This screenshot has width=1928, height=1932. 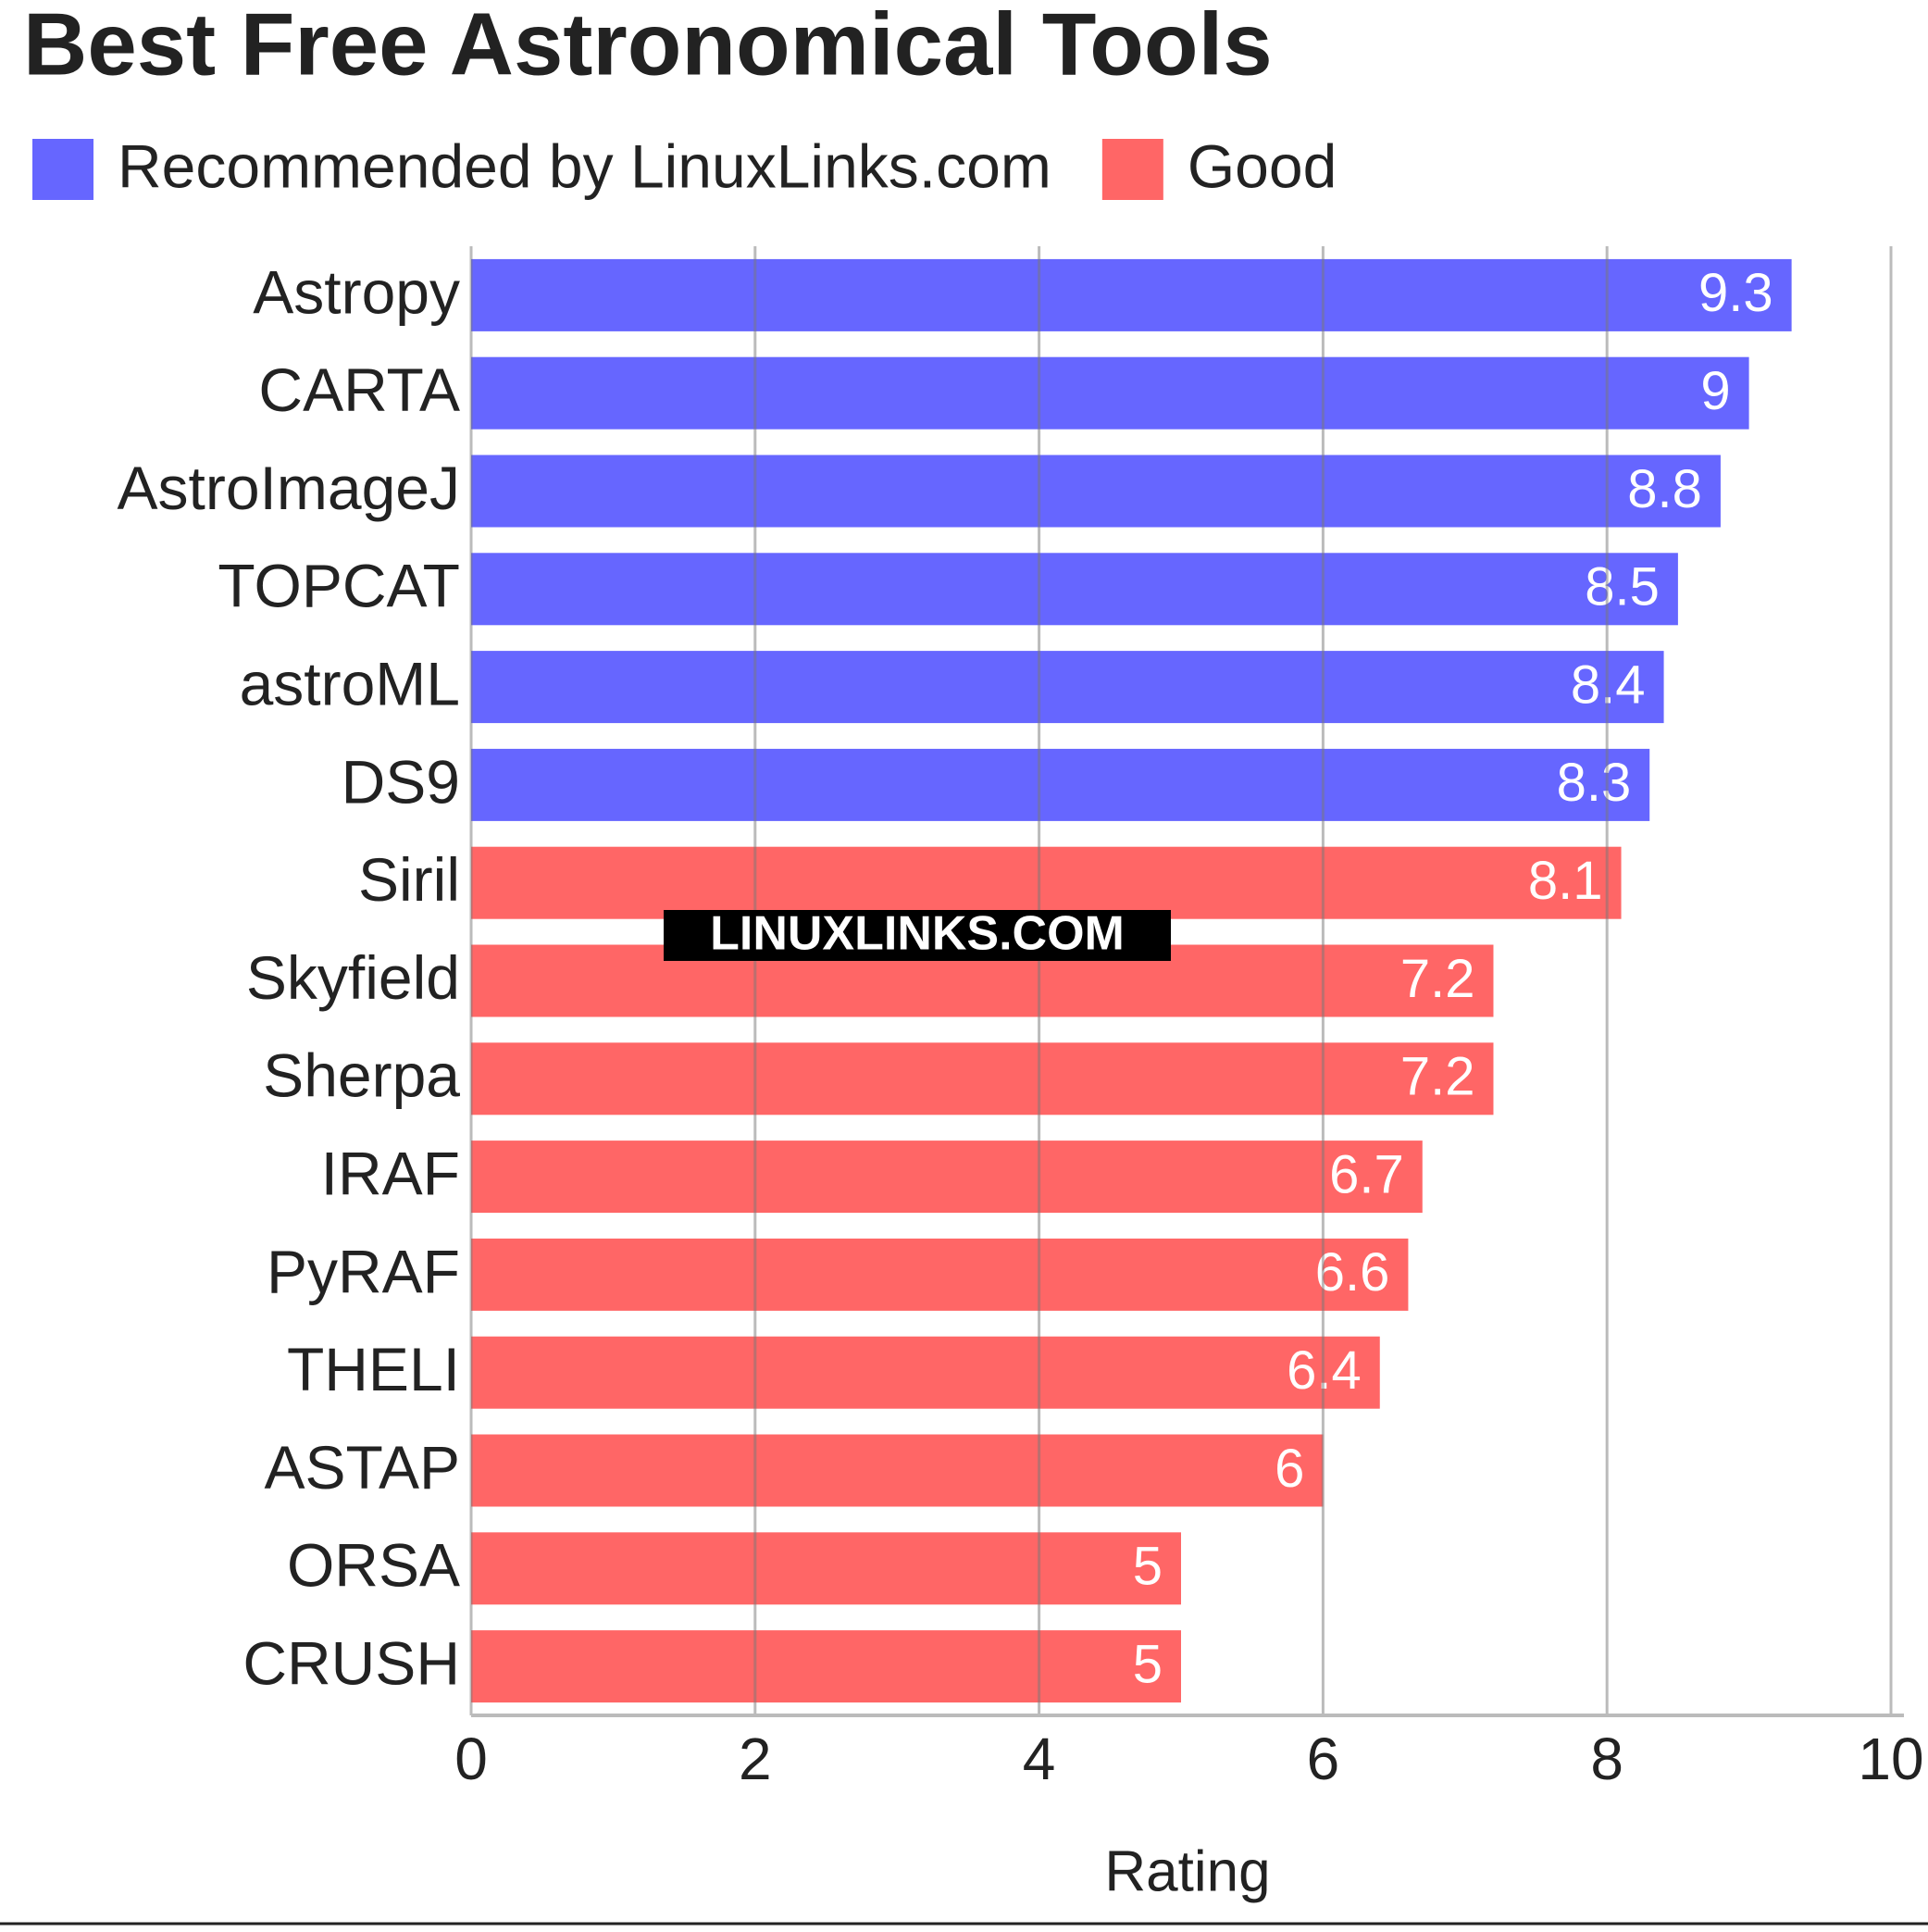 I want to click on value-label: 8.8, so click(x=1664, y=489).